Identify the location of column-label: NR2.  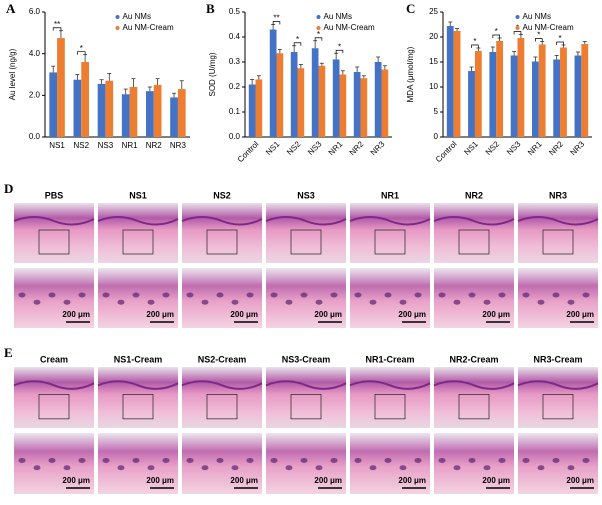
(474, 195).